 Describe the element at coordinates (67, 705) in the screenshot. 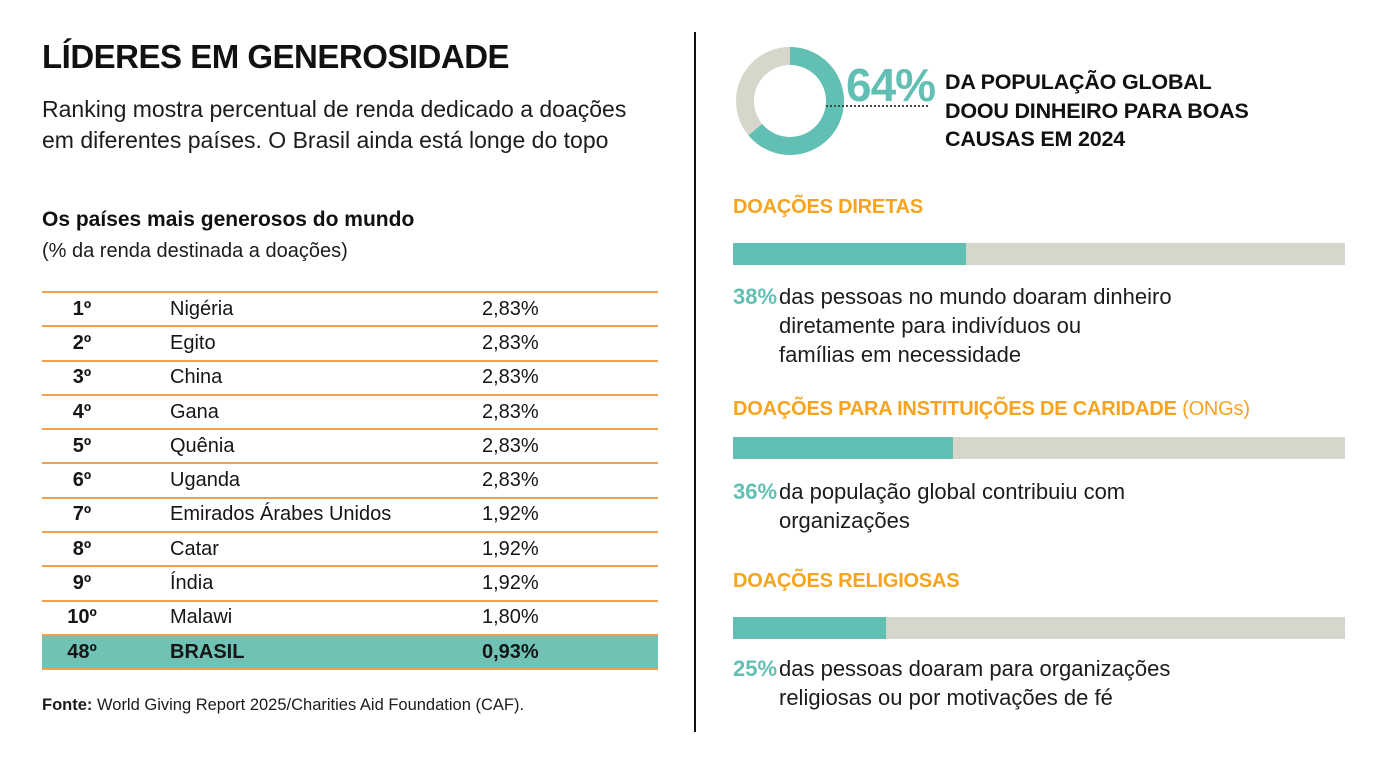

I see `source-label: Fonte:` at that location.